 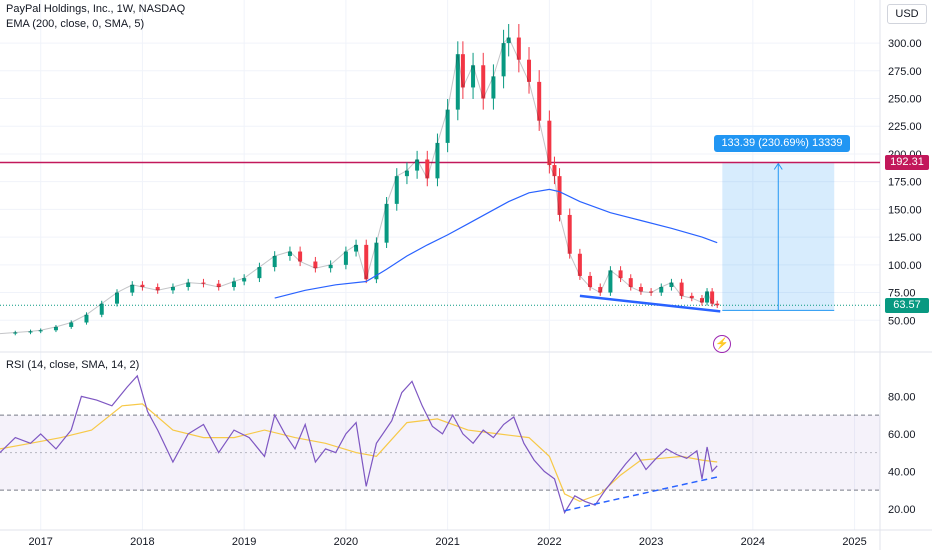 What do you see at coordinates (905, 238) in the screenshot?
I see `price-tick-label: 125.00` at bounding box center [905, 238].